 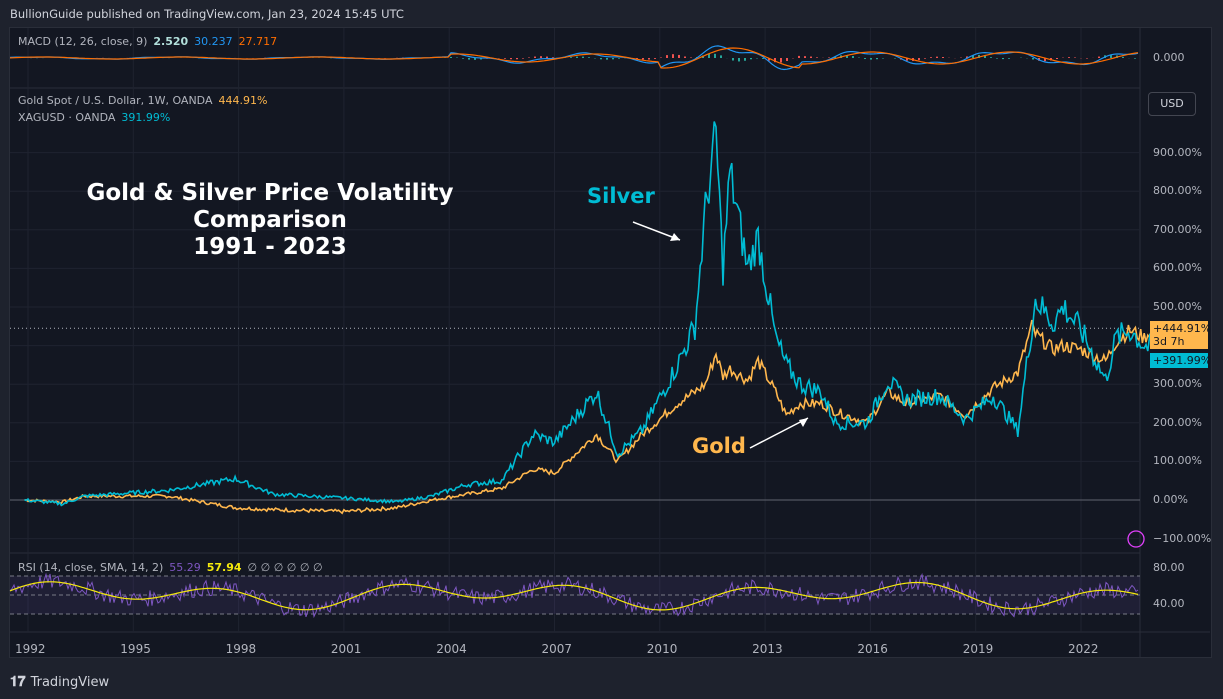 What do you see at coordinates (779, 433) in the screenshot?
I see `gold-arrow` at bounding box center [779, 433].